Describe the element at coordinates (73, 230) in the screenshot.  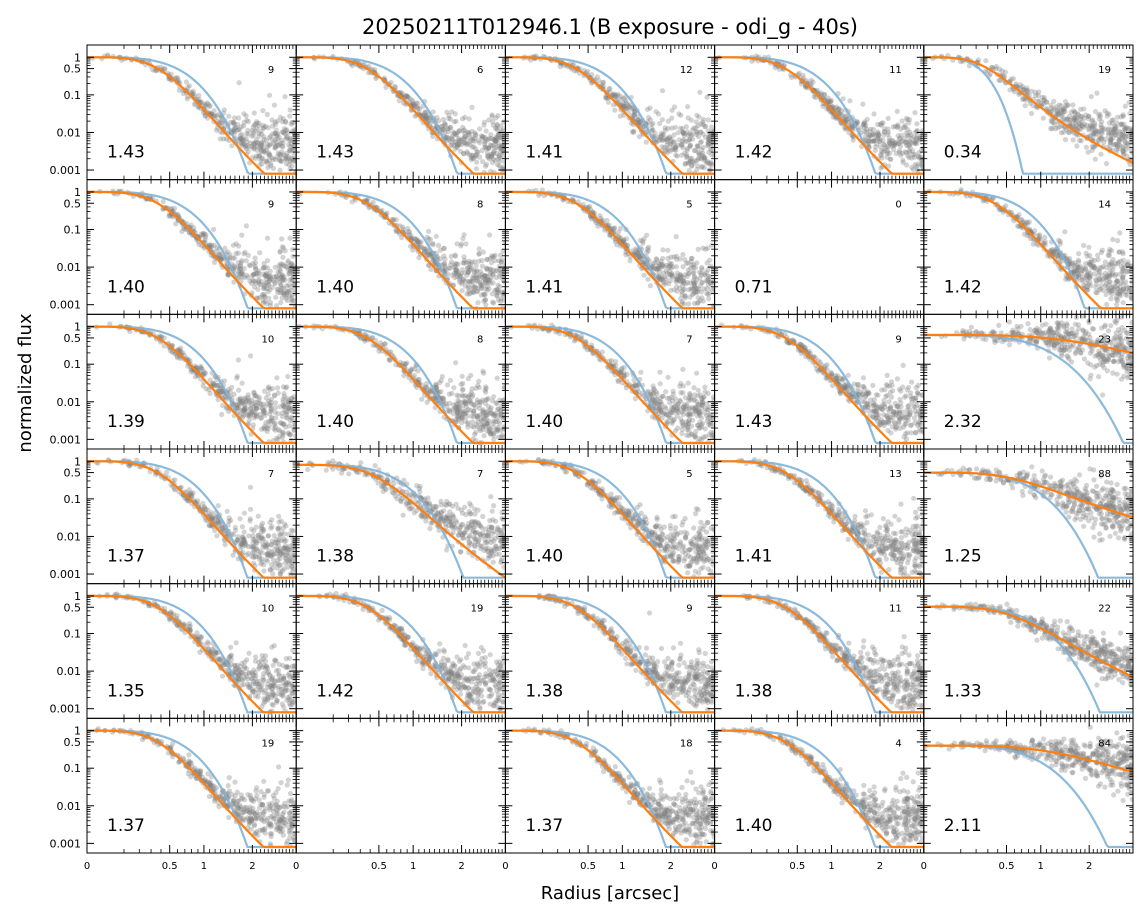
I see `y-tick-label: 0.1` at that location.